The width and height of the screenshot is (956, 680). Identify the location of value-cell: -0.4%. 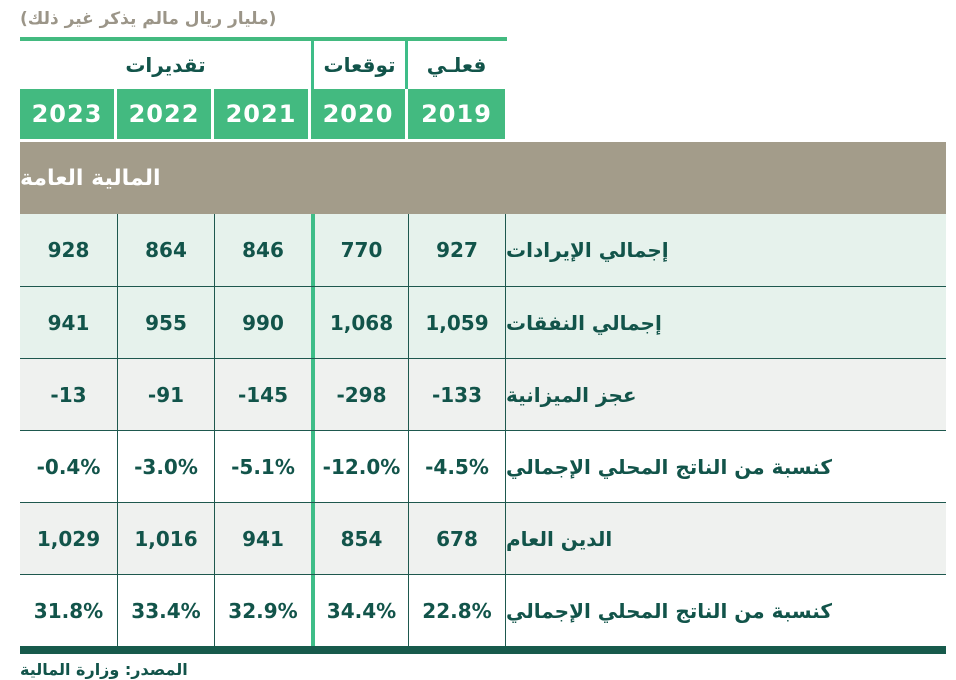
(68, 466).